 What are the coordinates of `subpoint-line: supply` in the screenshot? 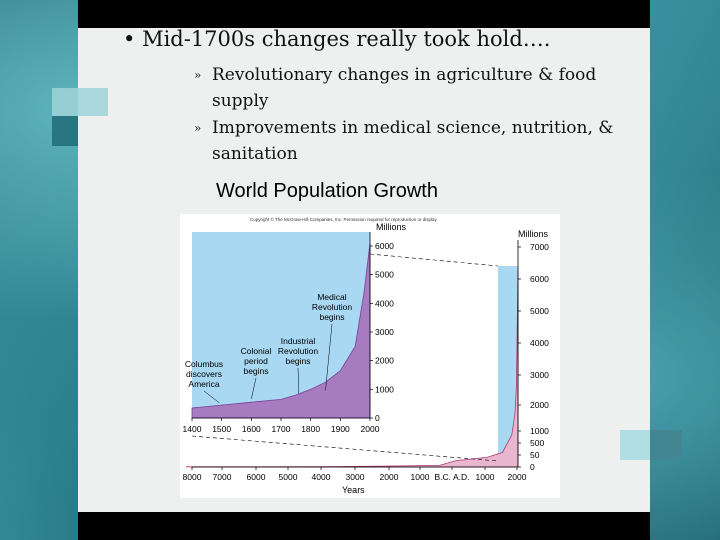 It's located at (240, 101).